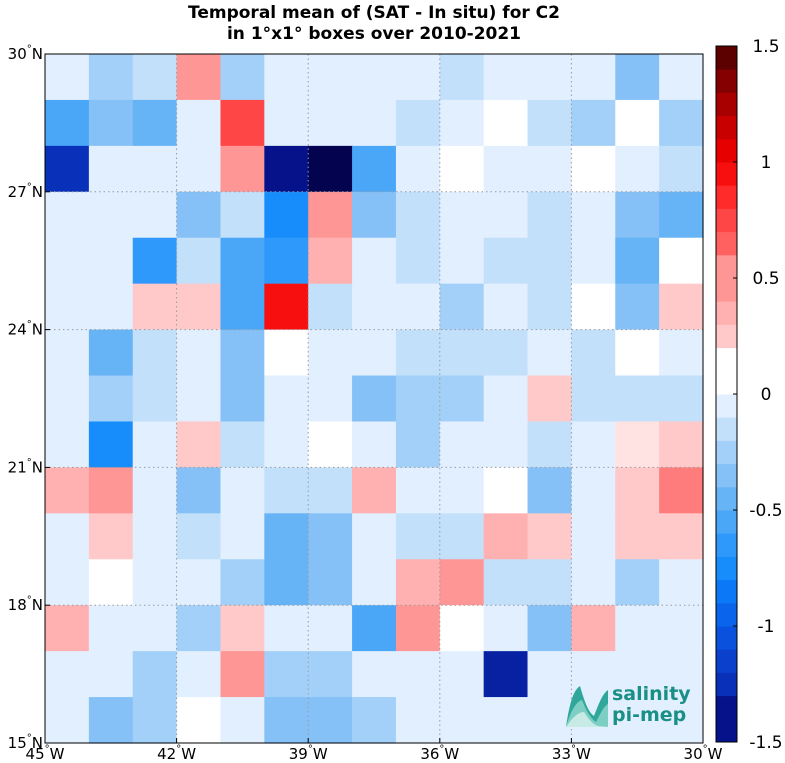 The image size is (785, 763). What do you see at coordinates (765, 47) in the screenshot?
I see `colorbar-tick-label: 1.5` at bounding box center [765, 47].